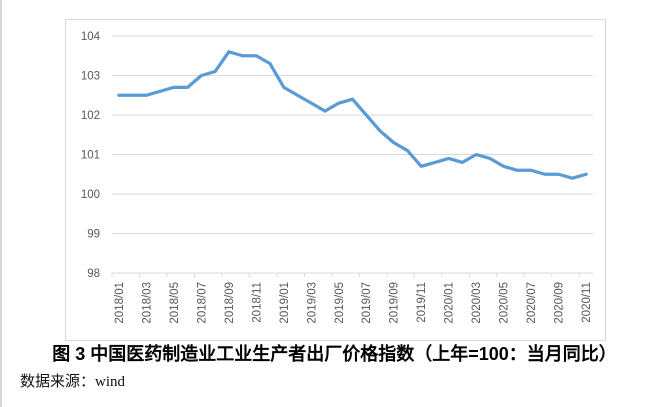 The height and width of the screenshot is (407, 653). Describe the element at coordinates (367, 303) in the screenshot. I see `svg-text: 2019/07` at that location.